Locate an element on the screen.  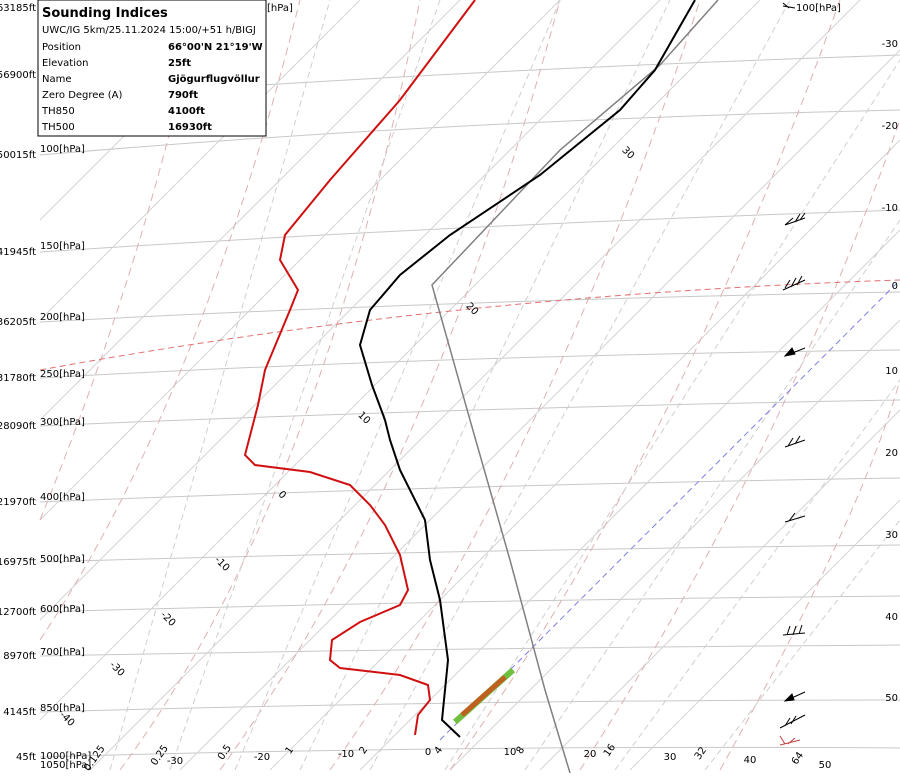
bottom-temp-label: -30 is located at coordinates (175, 761).